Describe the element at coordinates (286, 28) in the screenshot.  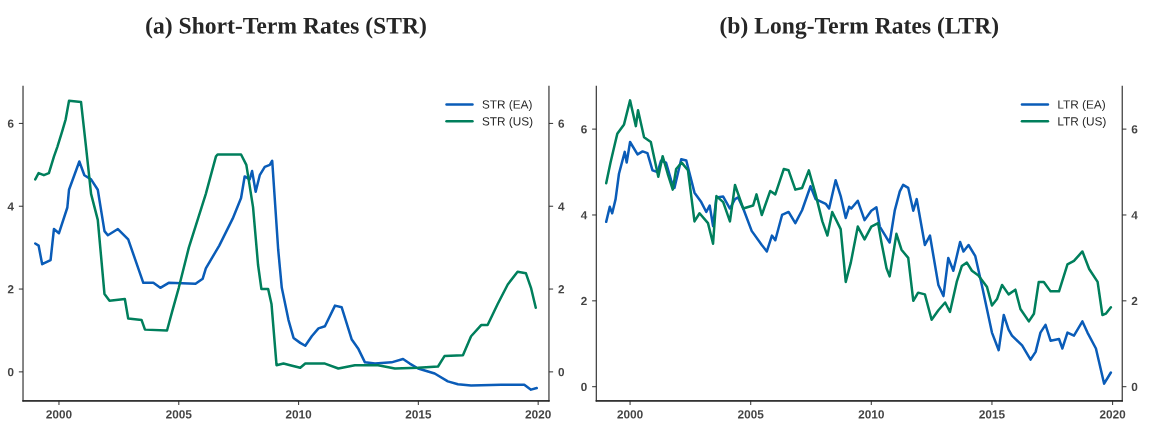
I see `chart-title: (a) Short-Term Rates (STR)` at that location.